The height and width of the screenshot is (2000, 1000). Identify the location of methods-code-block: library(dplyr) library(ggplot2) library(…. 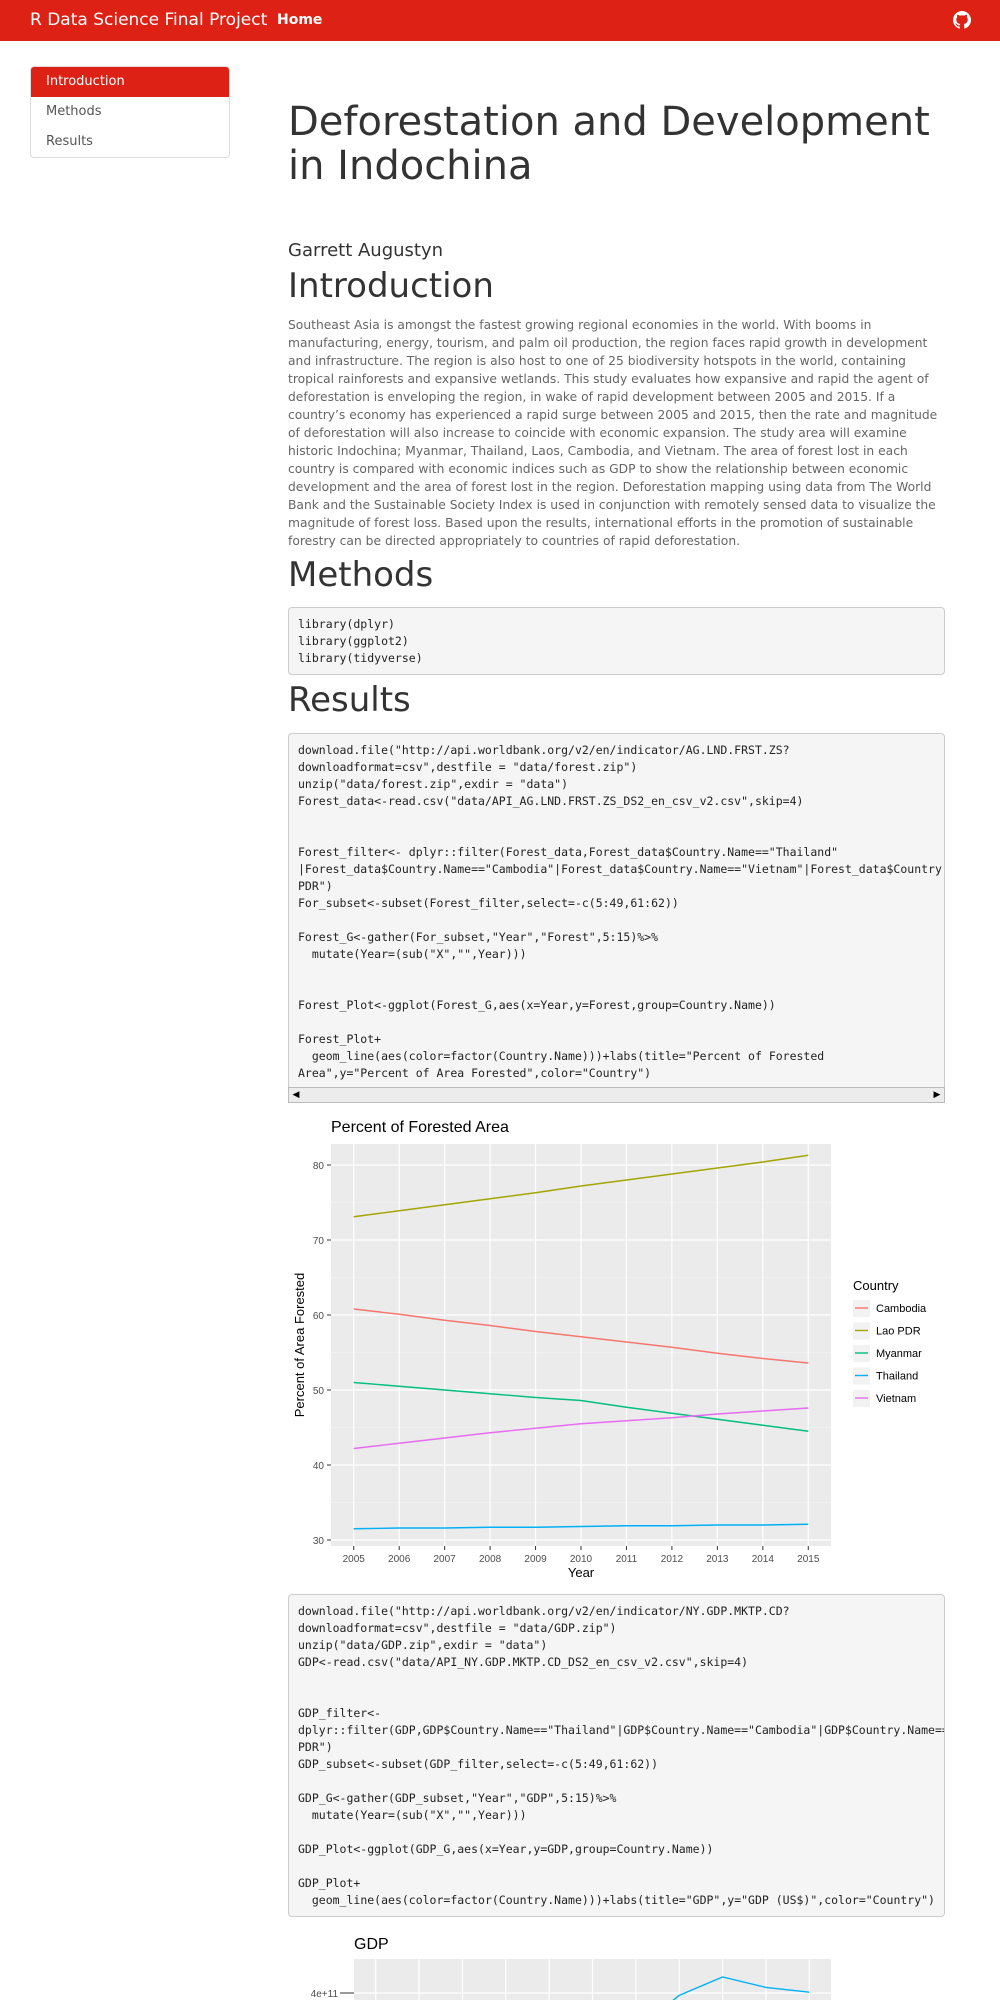
(616, 641).